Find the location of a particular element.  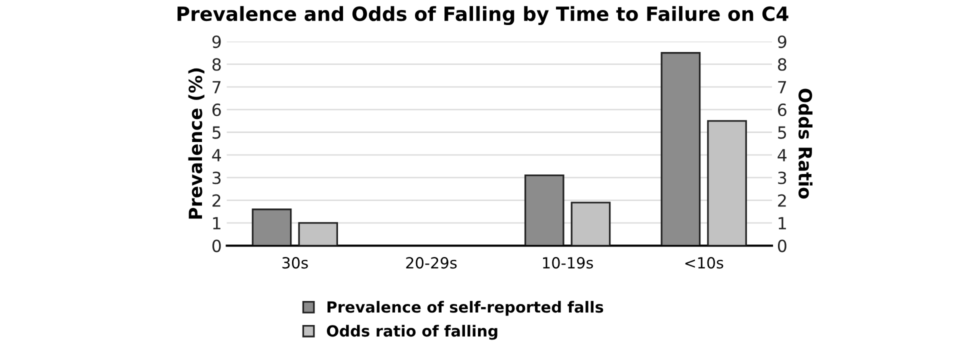

x-tick-label: <10s is located at coordinates (704, 263).